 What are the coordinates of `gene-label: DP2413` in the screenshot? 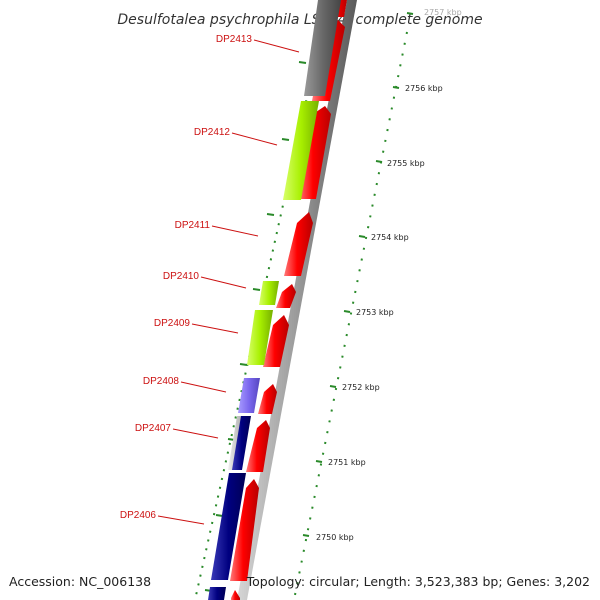 It's located at (234, 39).